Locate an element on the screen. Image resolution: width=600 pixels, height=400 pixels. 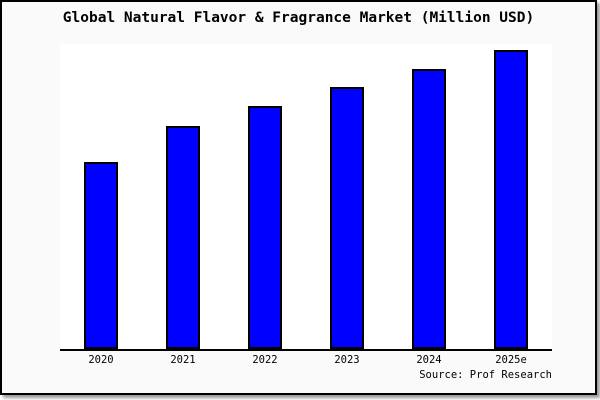
x-tick-label: 2023 is located at coordinates (347, 360).